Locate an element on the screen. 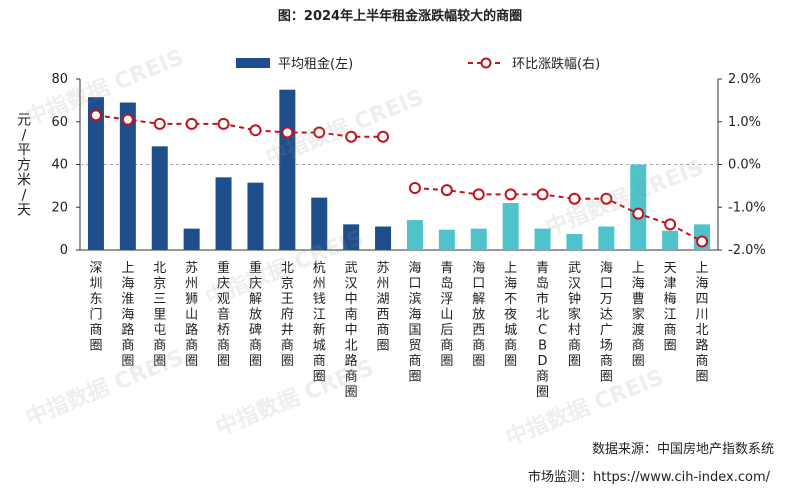 The width and height of the screenshot is (800, 500). x-tick-label: 天津梅江商圈 is located at coordinates (670, 307).